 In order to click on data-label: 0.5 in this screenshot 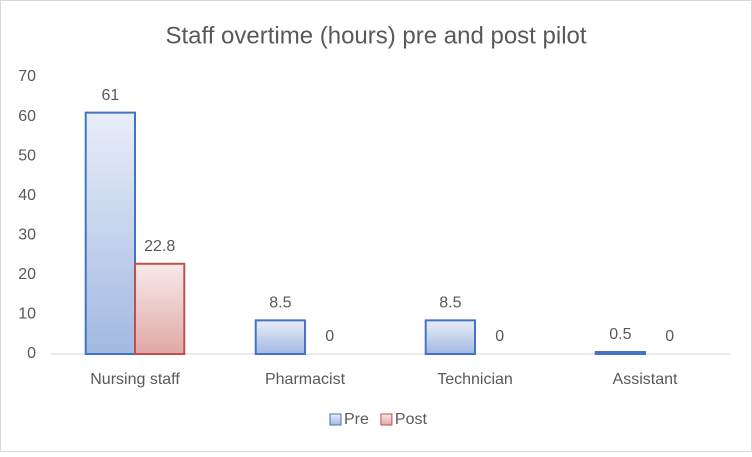, I will do `click(620, 334)`.